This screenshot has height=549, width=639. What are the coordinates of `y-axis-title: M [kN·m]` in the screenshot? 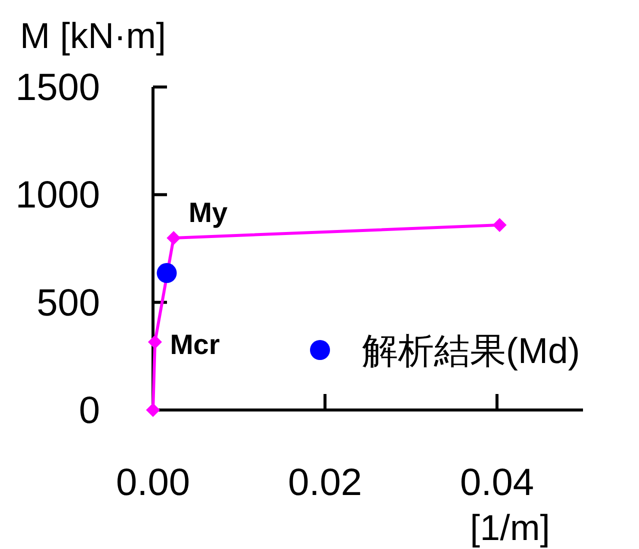 It's located at (93, 35).